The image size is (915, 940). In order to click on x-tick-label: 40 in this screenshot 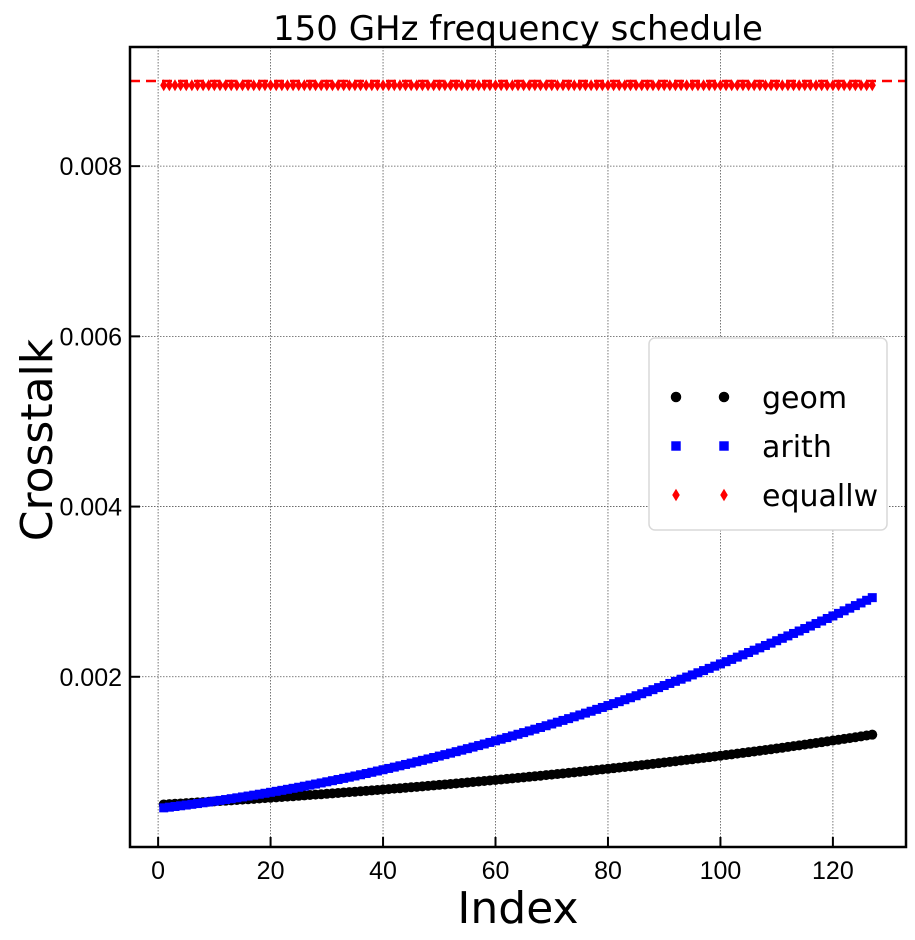, I will do `click(383, 871)`.